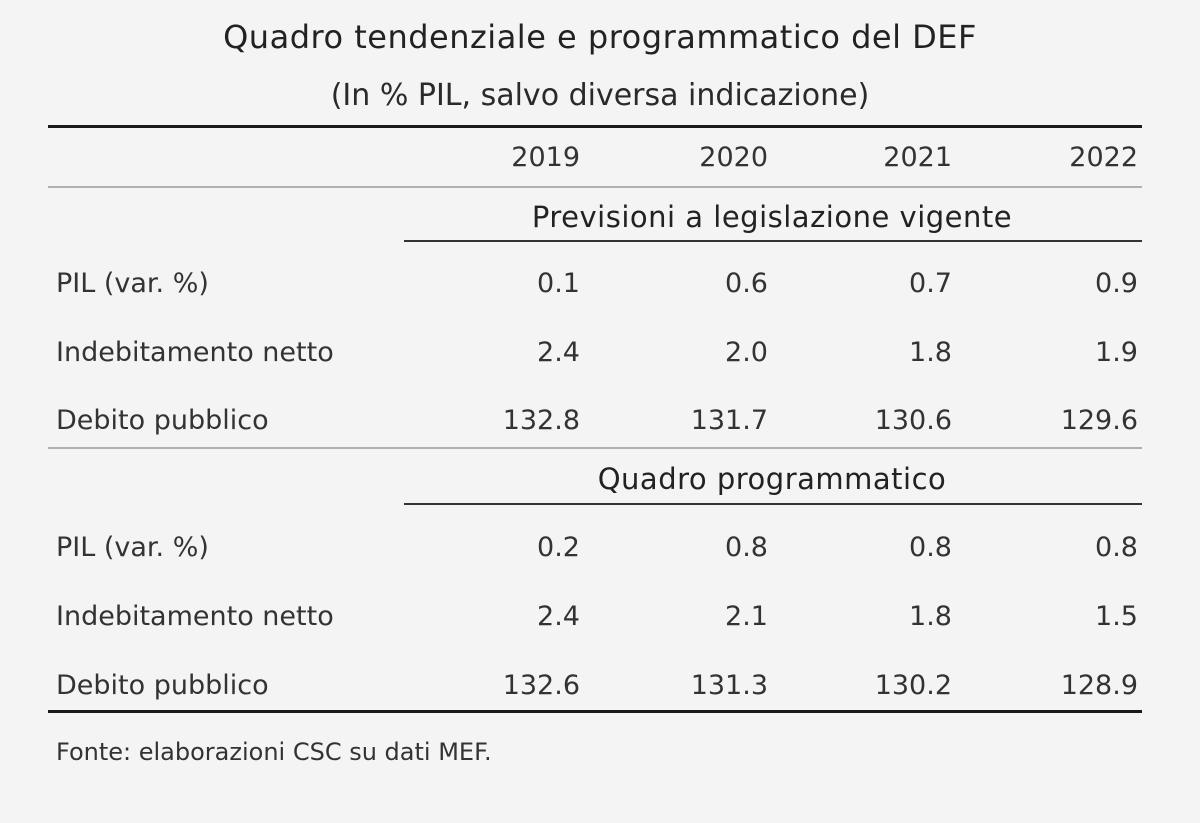 This screenshot has height=823, width=1200. What do you see at coordinates (595, 711) in the screenshot?
I see `bottom-rule` at bounding box center [595, 711].